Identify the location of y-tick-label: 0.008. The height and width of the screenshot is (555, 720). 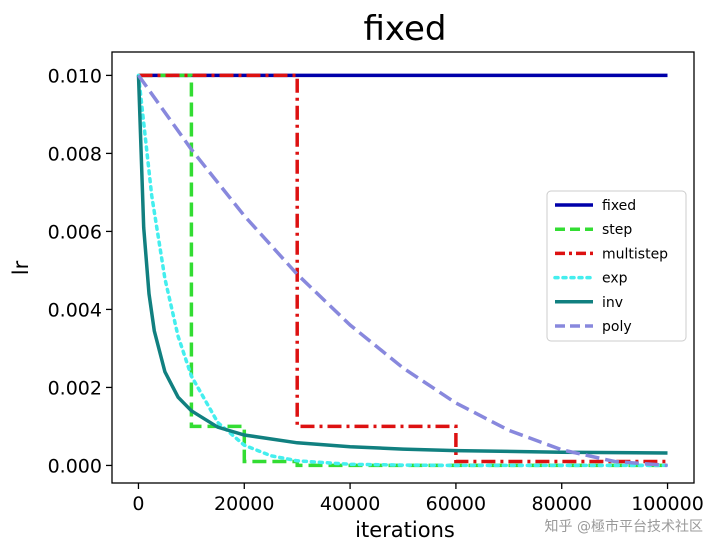
(75, 154).